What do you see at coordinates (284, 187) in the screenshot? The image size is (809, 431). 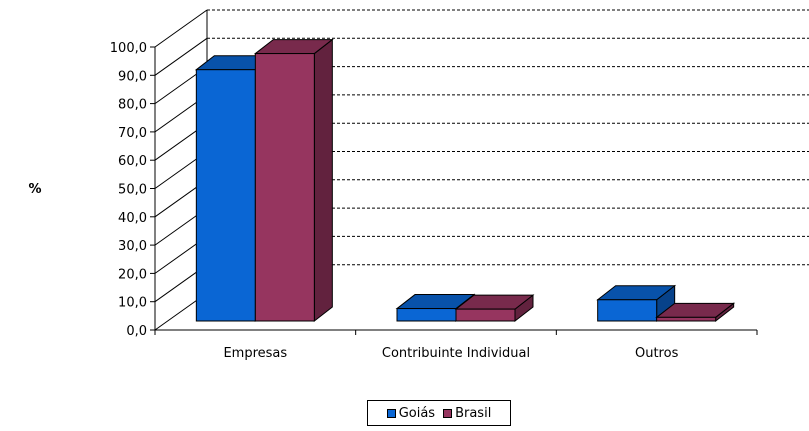 I see `bar-Empresas-Brasil` at bounding box center [284, 187].